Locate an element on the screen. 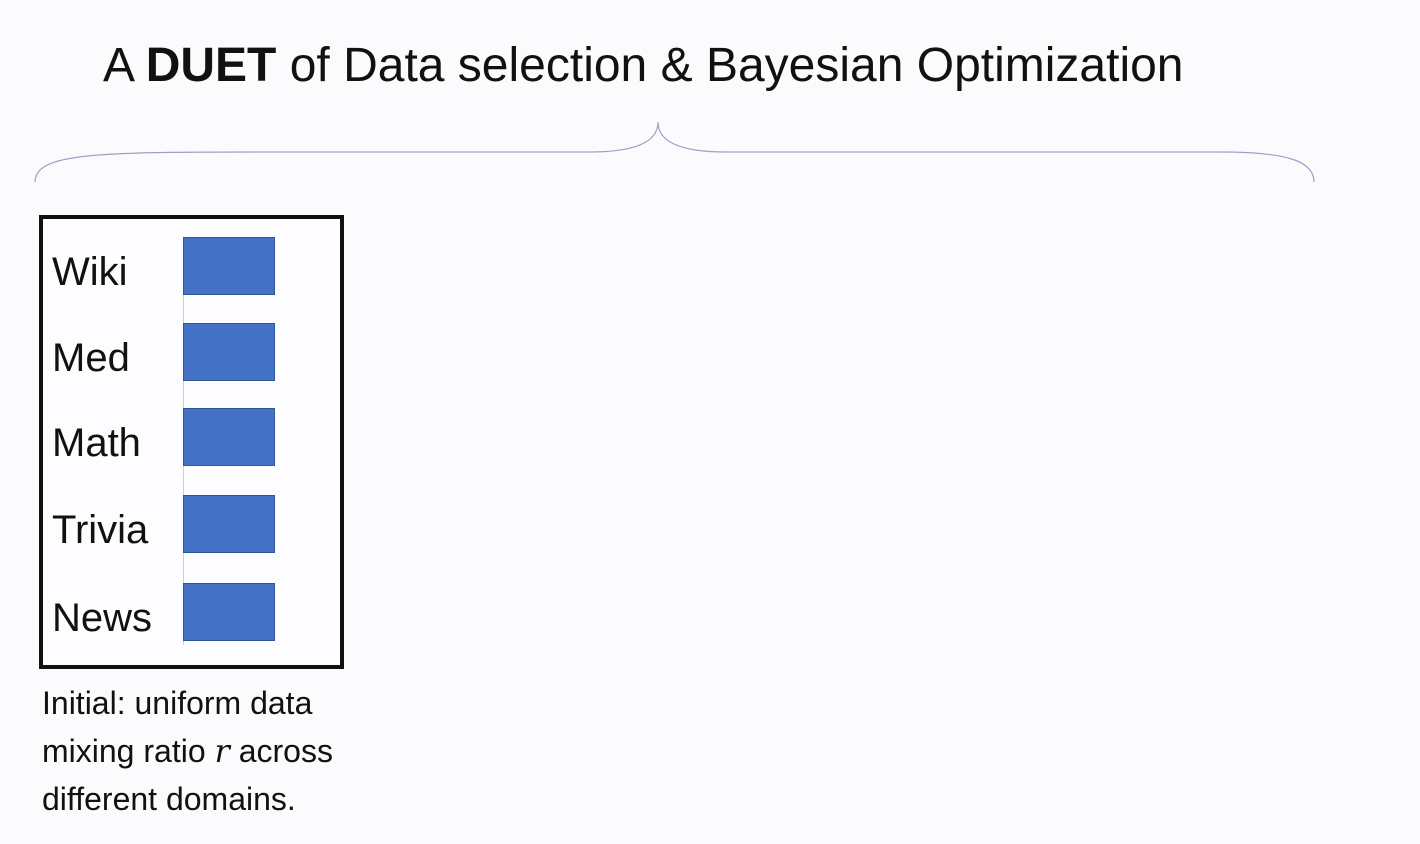 Image resolution: width=1420 pixels, height=844 pixels. domain-label: News is located at coordinates (102, 618).